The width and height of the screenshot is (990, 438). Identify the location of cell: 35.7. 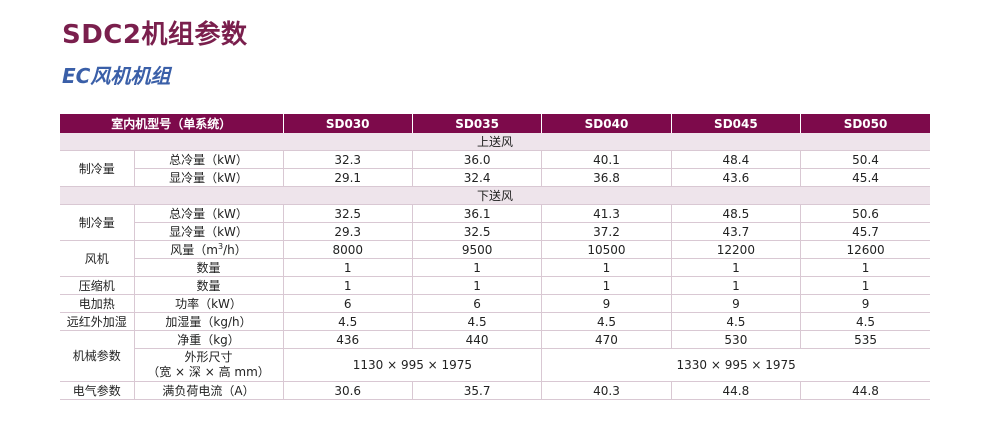
(477, 390).